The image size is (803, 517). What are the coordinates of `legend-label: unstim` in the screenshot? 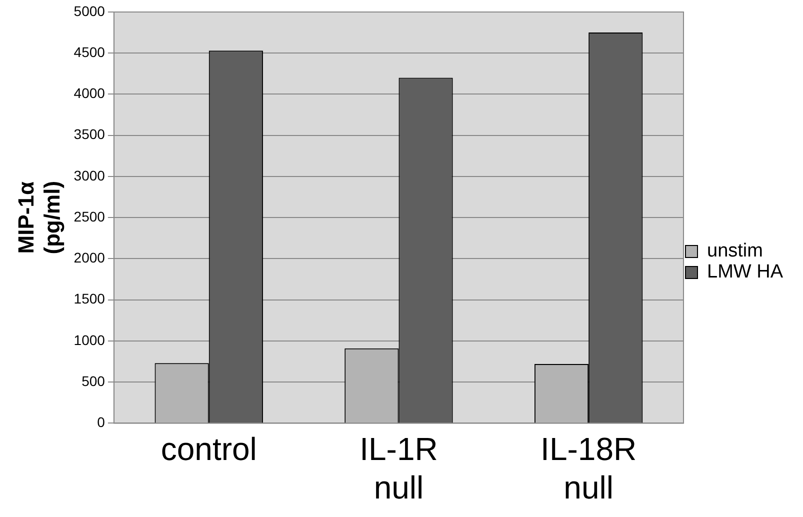 It's located at (735, 251).